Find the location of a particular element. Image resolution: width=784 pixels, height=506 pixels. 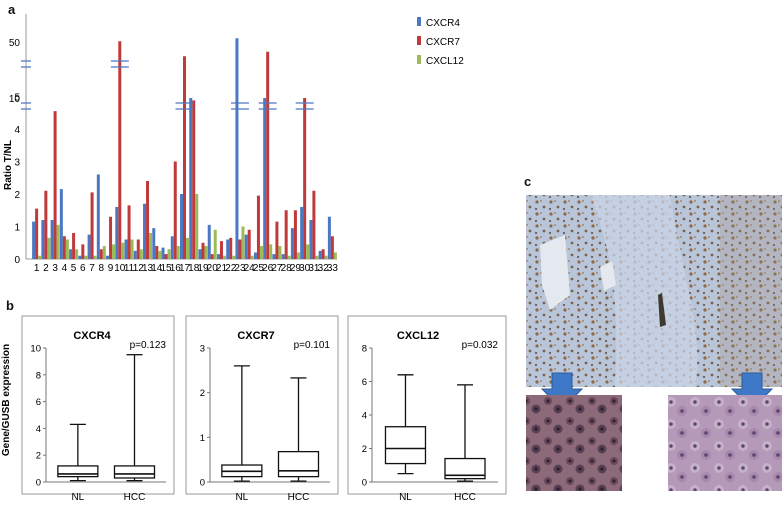

micrograph-main is located at coordinates (654, 291).